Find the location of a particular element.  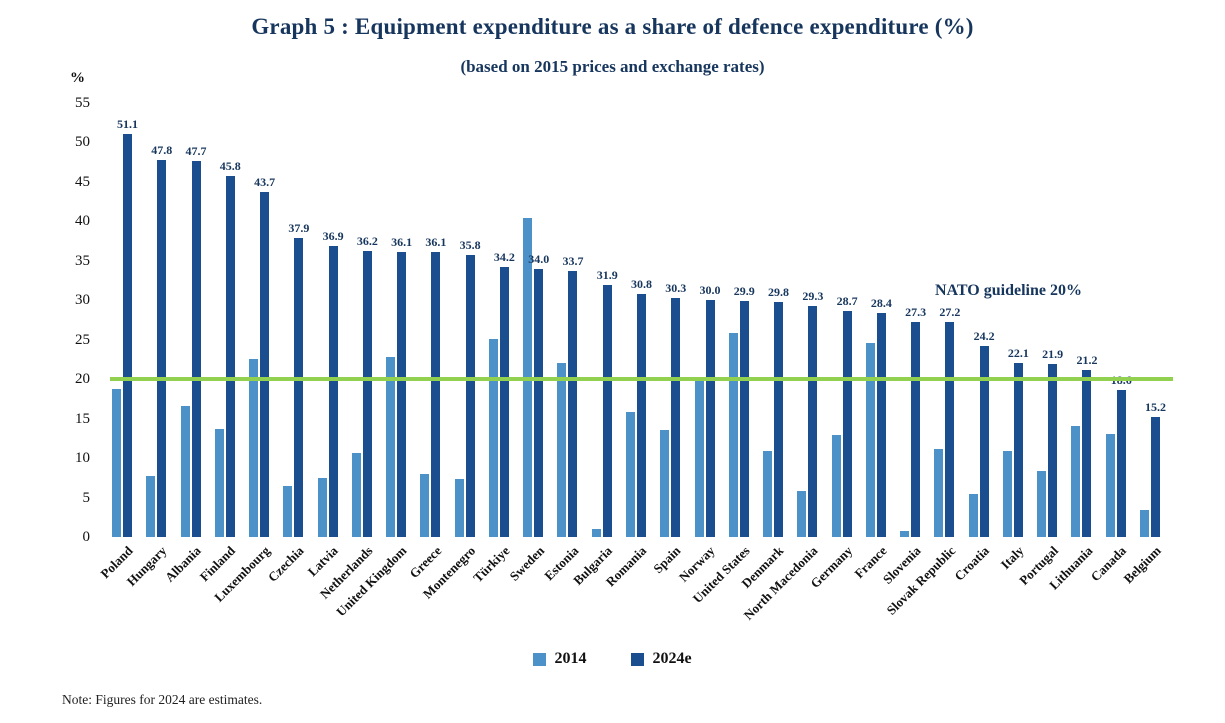

value-label: 24.2 is located at coordinates (984, 336).